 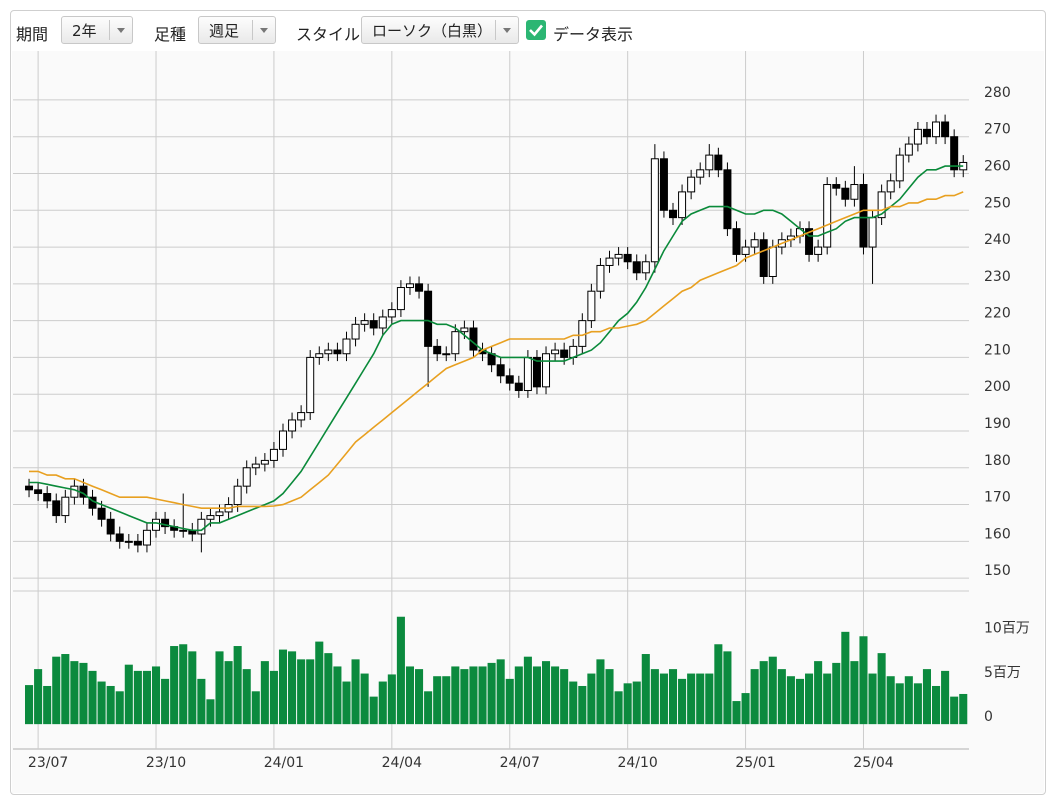 I want to click on interval-label: 足種, so click(x=170, y=34).